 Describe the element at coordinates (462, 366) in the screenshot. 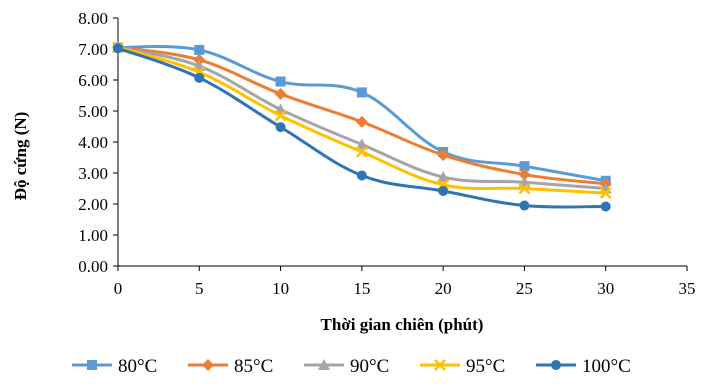

I see `legend-item: 95°C` at that location.